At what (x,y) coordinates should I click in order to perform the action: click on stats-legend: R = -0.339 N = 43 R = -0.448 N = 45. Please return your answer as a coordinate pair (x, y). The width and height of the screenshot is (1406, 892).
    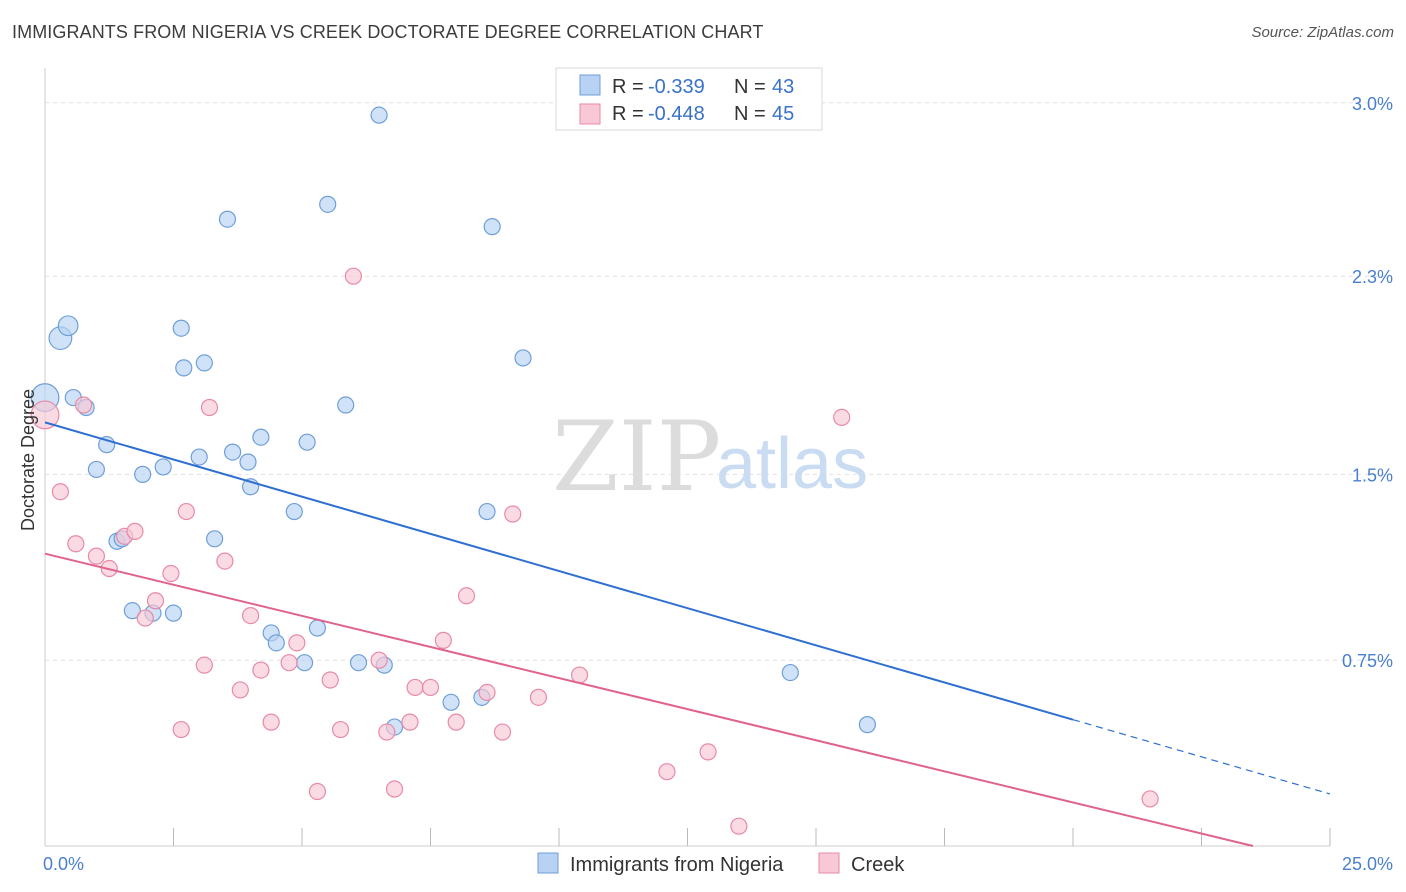
    Looking at the image, I should click on (689, 99).